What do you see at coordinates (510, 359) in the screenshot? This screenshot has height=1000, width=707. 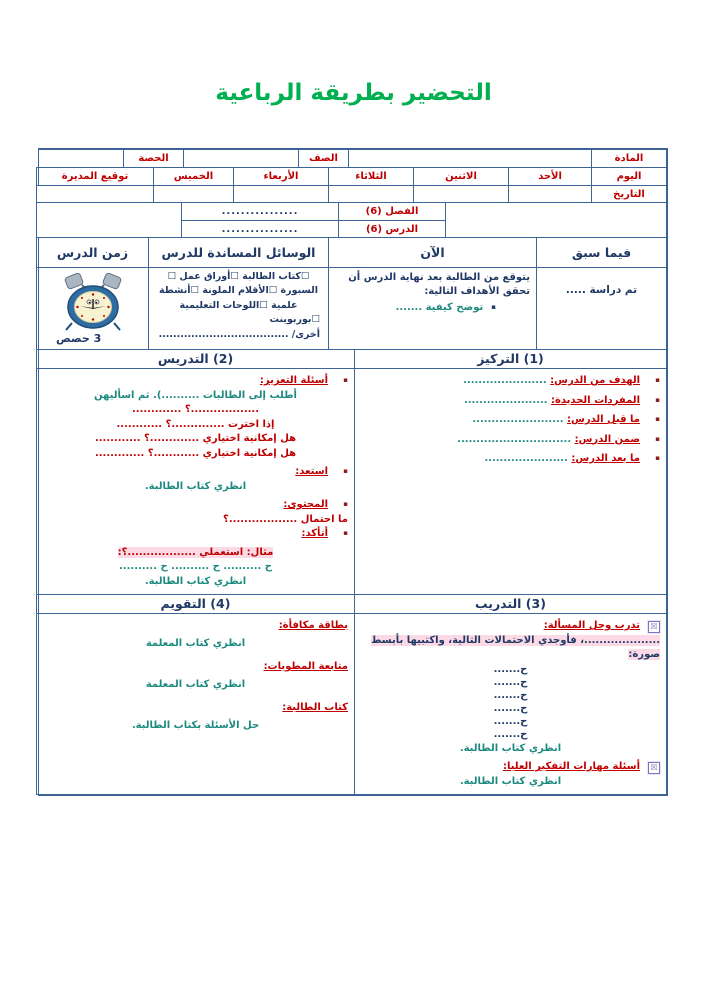 I see `section-focus-header: (1) التركيز` at bounding box center [510, 359].